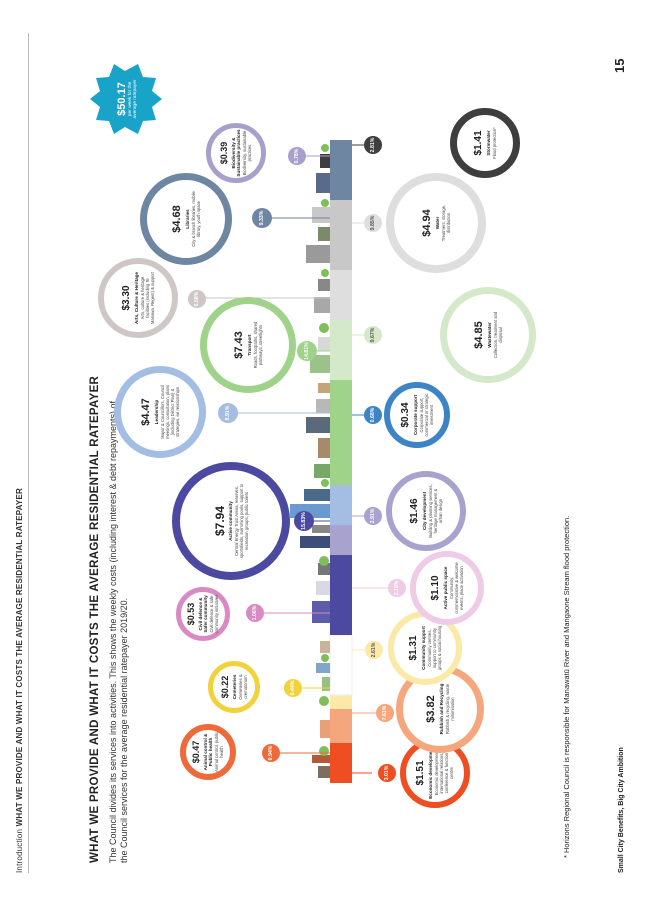 The width and height of the screenshot is (645, 913). I want to click on activity-name: Cemeteries, so click(234, 687).